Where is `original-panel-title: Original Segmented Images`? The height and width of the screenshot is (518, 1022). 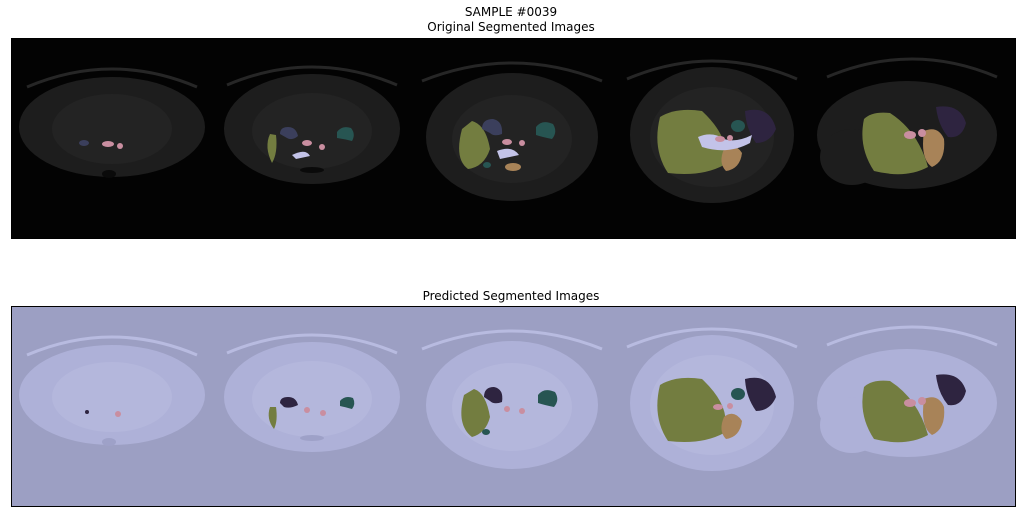 original-panel-title: Original Segmented Images is located at coordinates (511, 27).